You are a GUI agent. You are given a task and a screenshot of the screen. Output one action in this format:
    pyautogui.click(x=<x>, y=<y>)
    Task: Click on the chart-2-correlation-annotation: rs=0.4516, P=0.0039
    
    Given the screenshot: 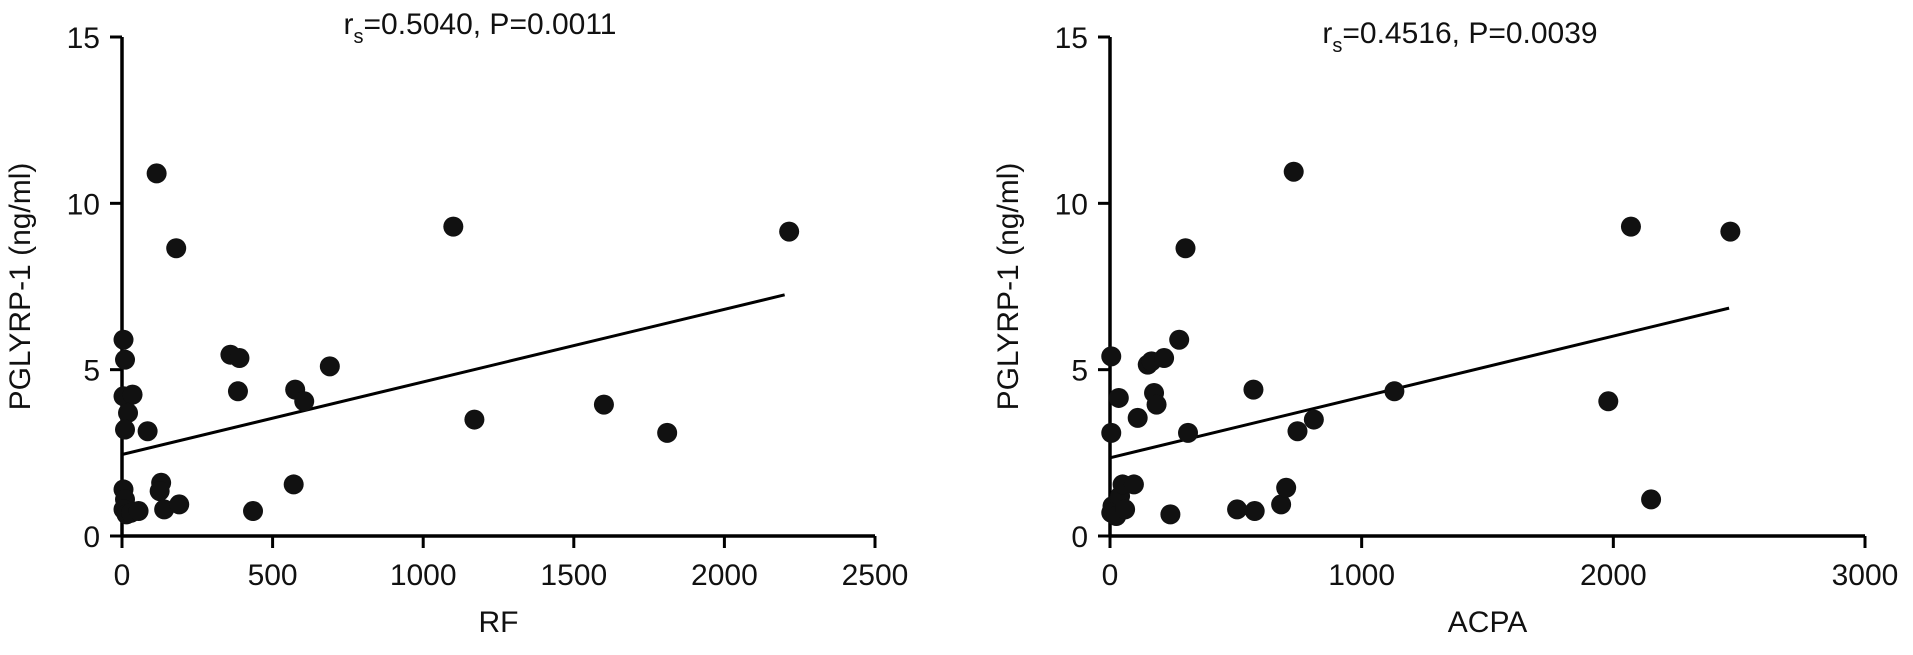 What is the action you would take?
    pyautogui.click(x=1459, y=37)
    